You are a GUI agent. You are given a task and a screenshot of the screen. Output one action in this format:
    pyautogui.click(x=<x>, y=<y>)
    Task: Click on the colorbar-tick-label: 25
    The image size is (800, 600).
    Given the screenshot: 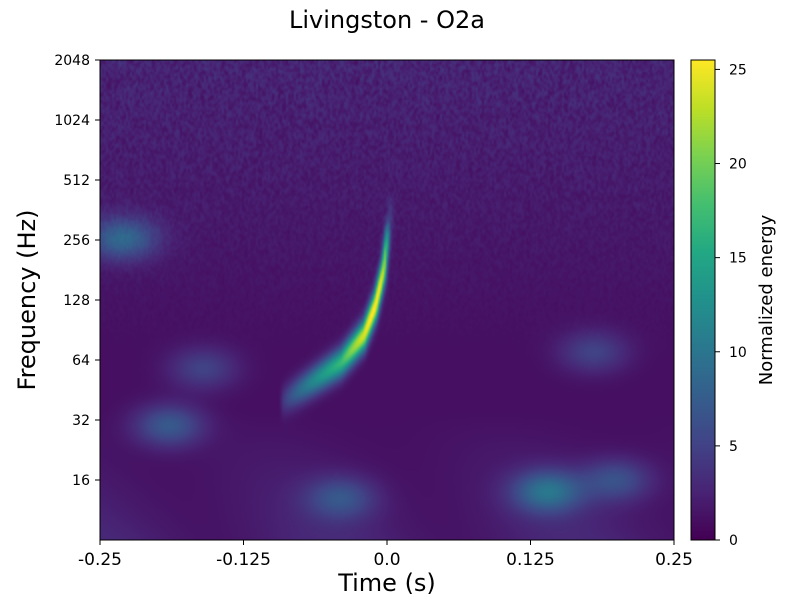 What is the action you would take?
    pyautogui.click(x=738, y=70)
    